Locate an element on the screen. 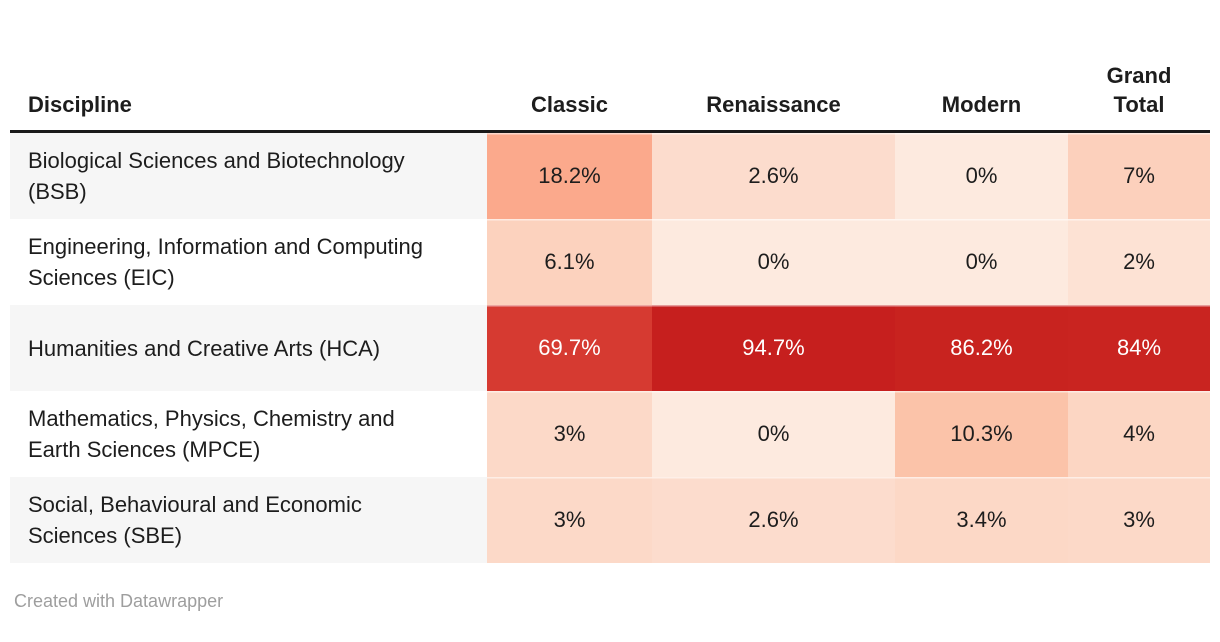 The height and width of the screenshot is (642, 1220). column-header-discipline: Discipline is located at coordinates (80, 104).